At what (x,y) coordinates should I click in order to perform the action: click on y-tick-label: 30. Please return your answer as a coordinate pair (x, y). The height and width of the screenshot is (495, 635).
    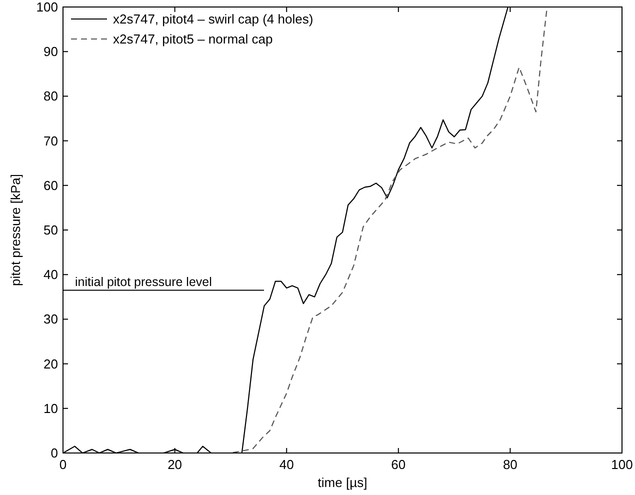
    Looking at the image, I should click on (51, 319).